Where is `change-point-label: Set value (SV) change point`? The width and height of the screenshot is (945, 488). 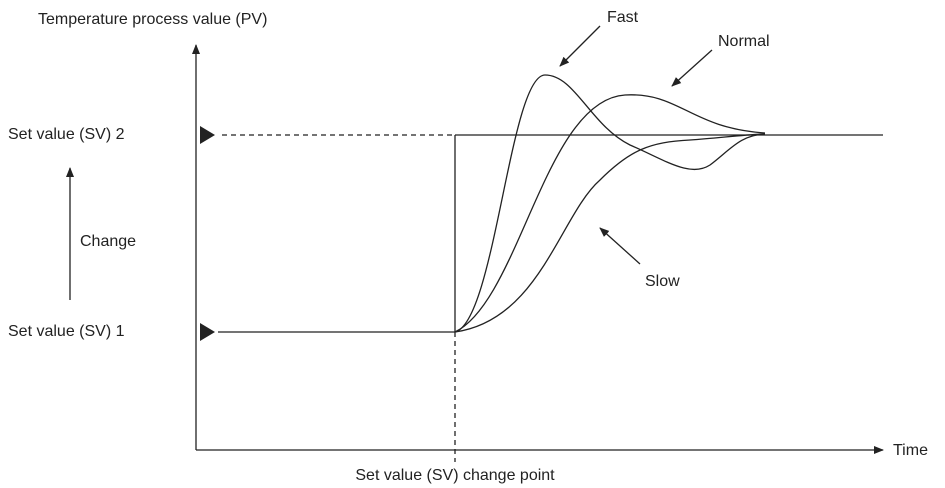
change-point-label: Set value (SV) change point is located at coordinates (455, 475).